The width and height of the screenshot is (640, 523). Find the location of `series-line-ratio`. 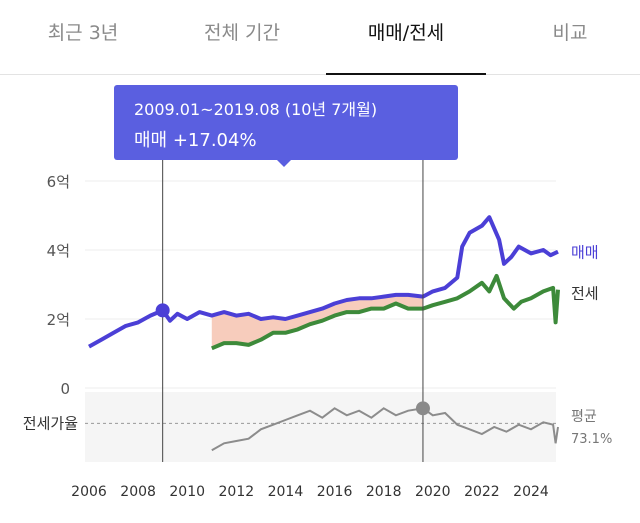

series-line-ratio is located at coordinates (385, 429).